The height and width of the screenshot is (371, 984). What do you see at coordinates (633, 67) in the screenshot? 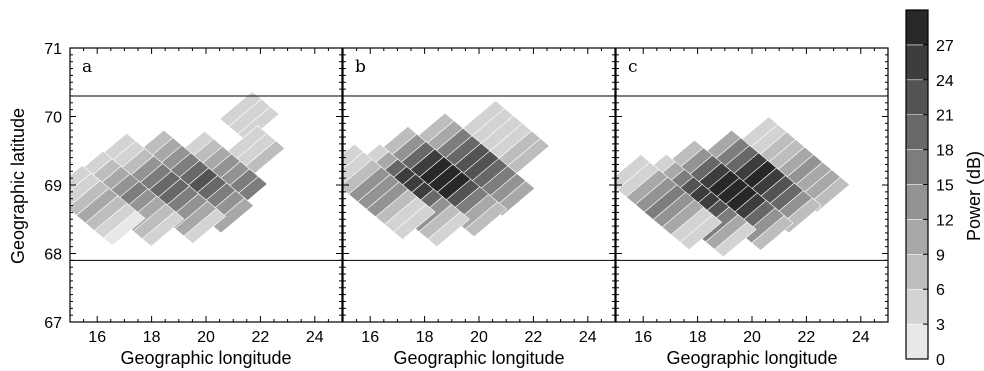
I see `panel-label: c` at bounding box center [633, 67].